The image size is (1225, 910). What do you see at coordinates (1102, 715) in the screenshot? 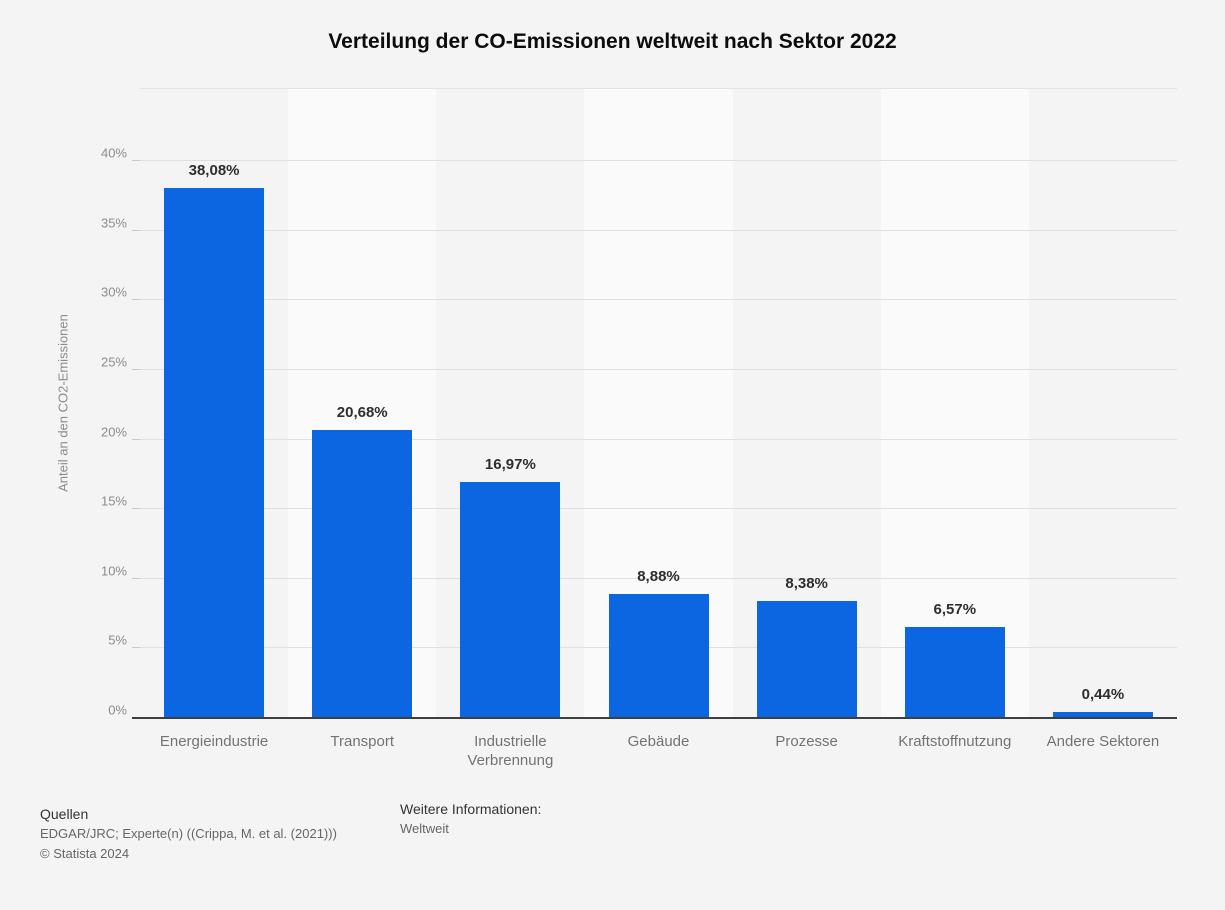
I see `bar-andere-sektoren` at bounding box center [1102, 715].